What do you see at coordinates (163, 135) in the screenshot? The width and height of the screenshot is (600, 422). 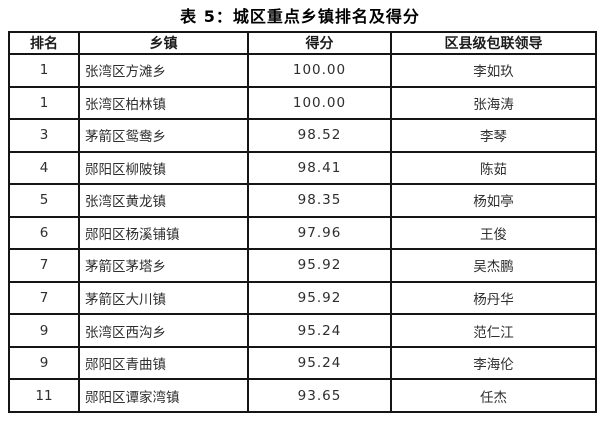 I see `cell-township: 茅箭区鸳鸯乡` at bounding box center [163, 135].